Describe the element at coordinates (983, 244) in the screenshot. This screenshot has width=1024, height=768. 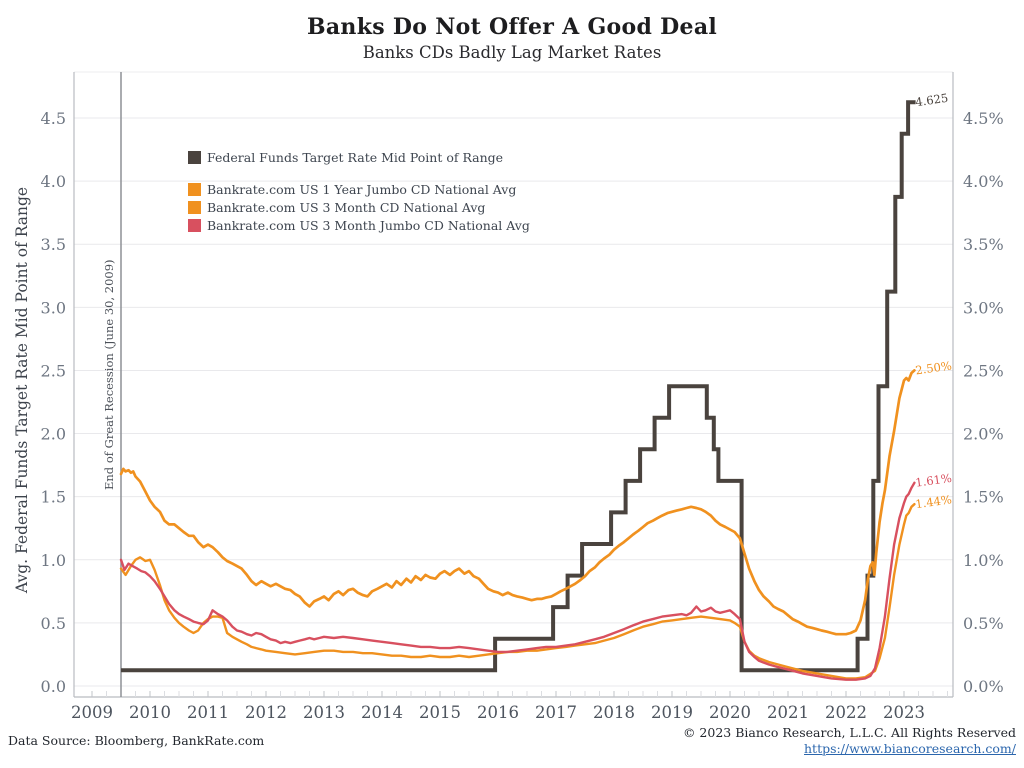
I see `y-axis-tick-label-right: 3.5%` at that location.